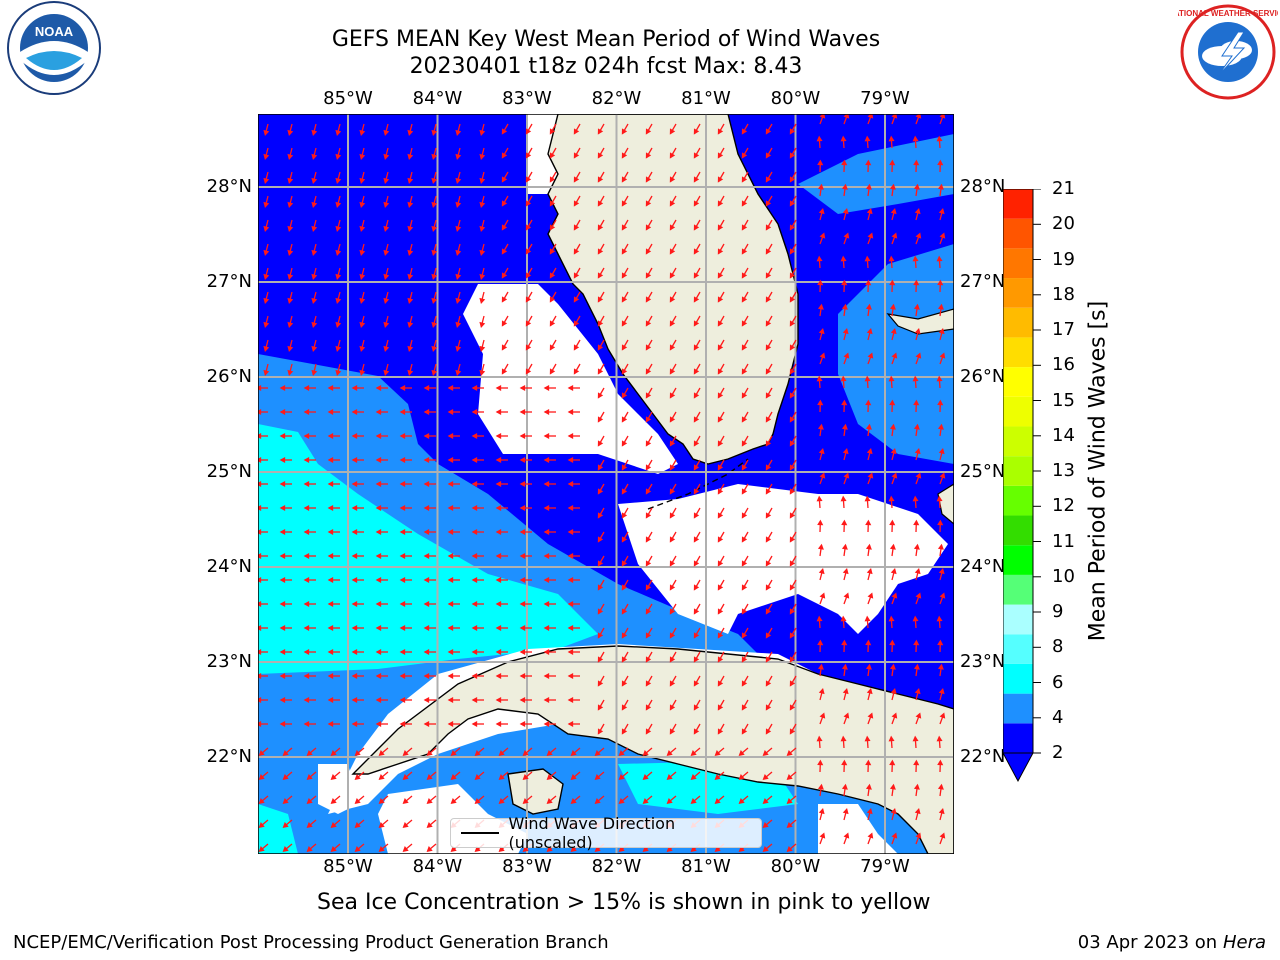 The image size is (1280, 960). Describe the element at coordinates (437, 98) in the screenshot. I see `lon-tick-top: 84°W` at that location.